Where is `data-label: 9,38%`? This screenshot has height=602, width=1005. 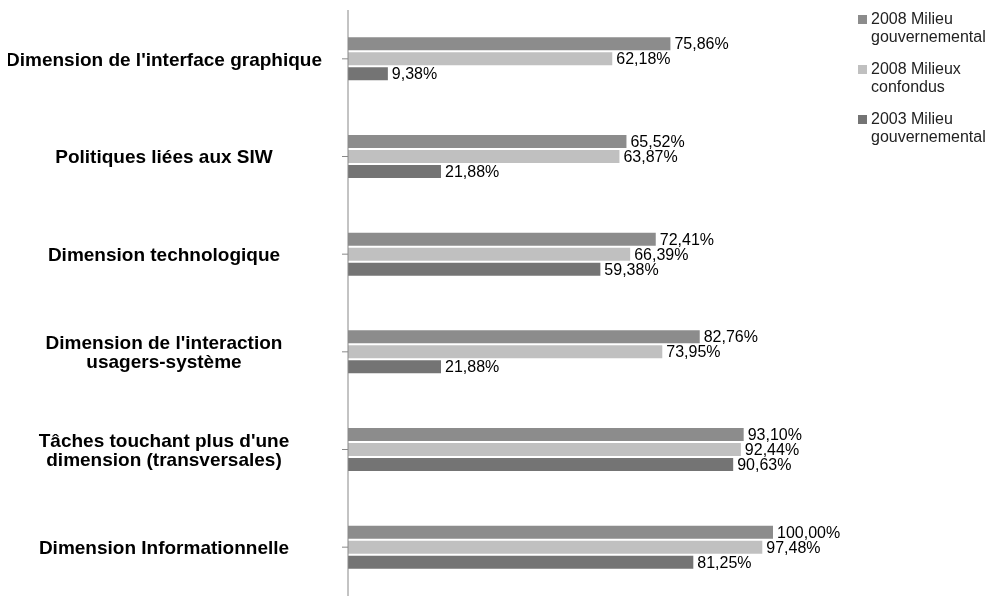 data-label: 9,38% is located at coordinates (414, 74).